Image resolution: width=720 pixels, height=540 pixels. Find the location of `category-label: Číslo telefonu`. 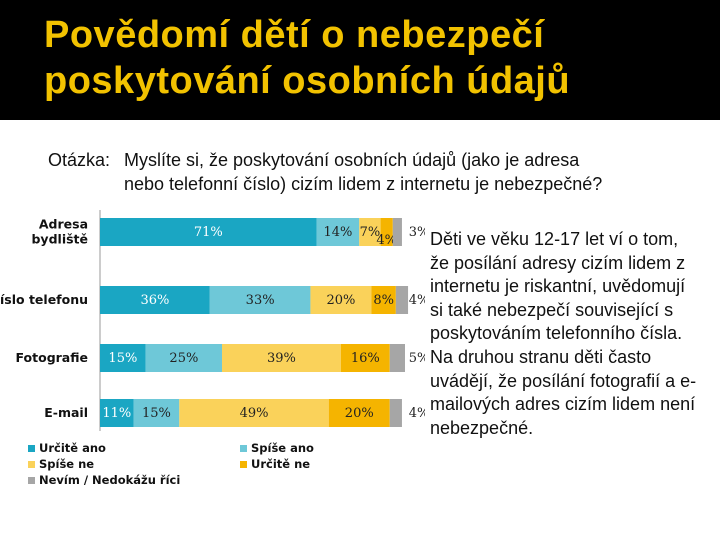

category-label: Číslo telefonu is located at coordinates (44, 299).